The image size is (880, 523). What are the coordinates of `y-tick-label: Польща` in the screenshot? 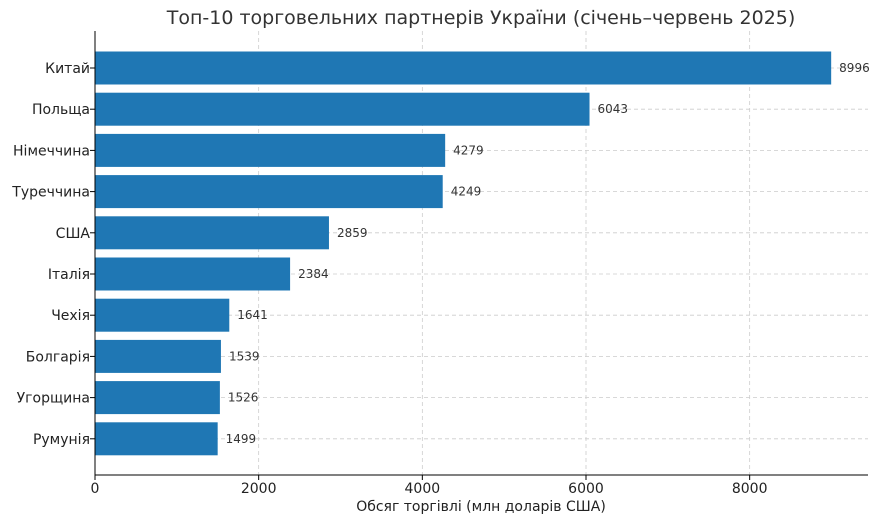 It's located at (61, 110).